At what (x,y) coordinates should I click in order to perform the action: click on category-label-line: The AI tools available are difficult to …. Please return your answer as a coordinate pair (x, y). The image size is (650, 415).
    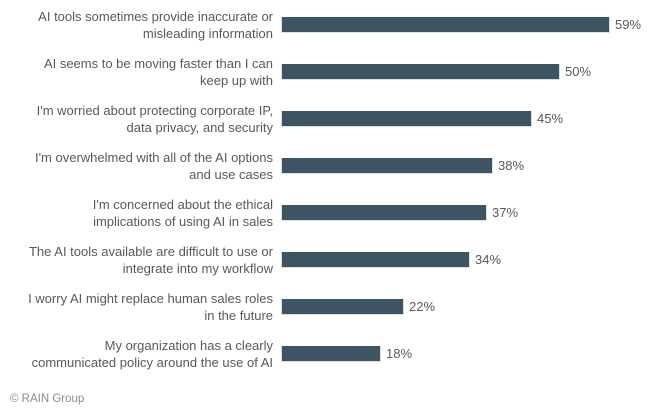
    Looking at the image, I should click on (150, 251).